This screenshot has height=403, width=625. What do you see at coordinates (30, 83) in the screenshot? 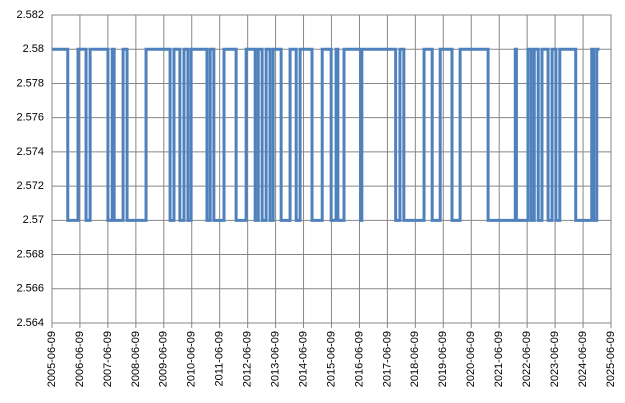
I see `y-tick-label: 2.578` at bounding box center [30, 83].